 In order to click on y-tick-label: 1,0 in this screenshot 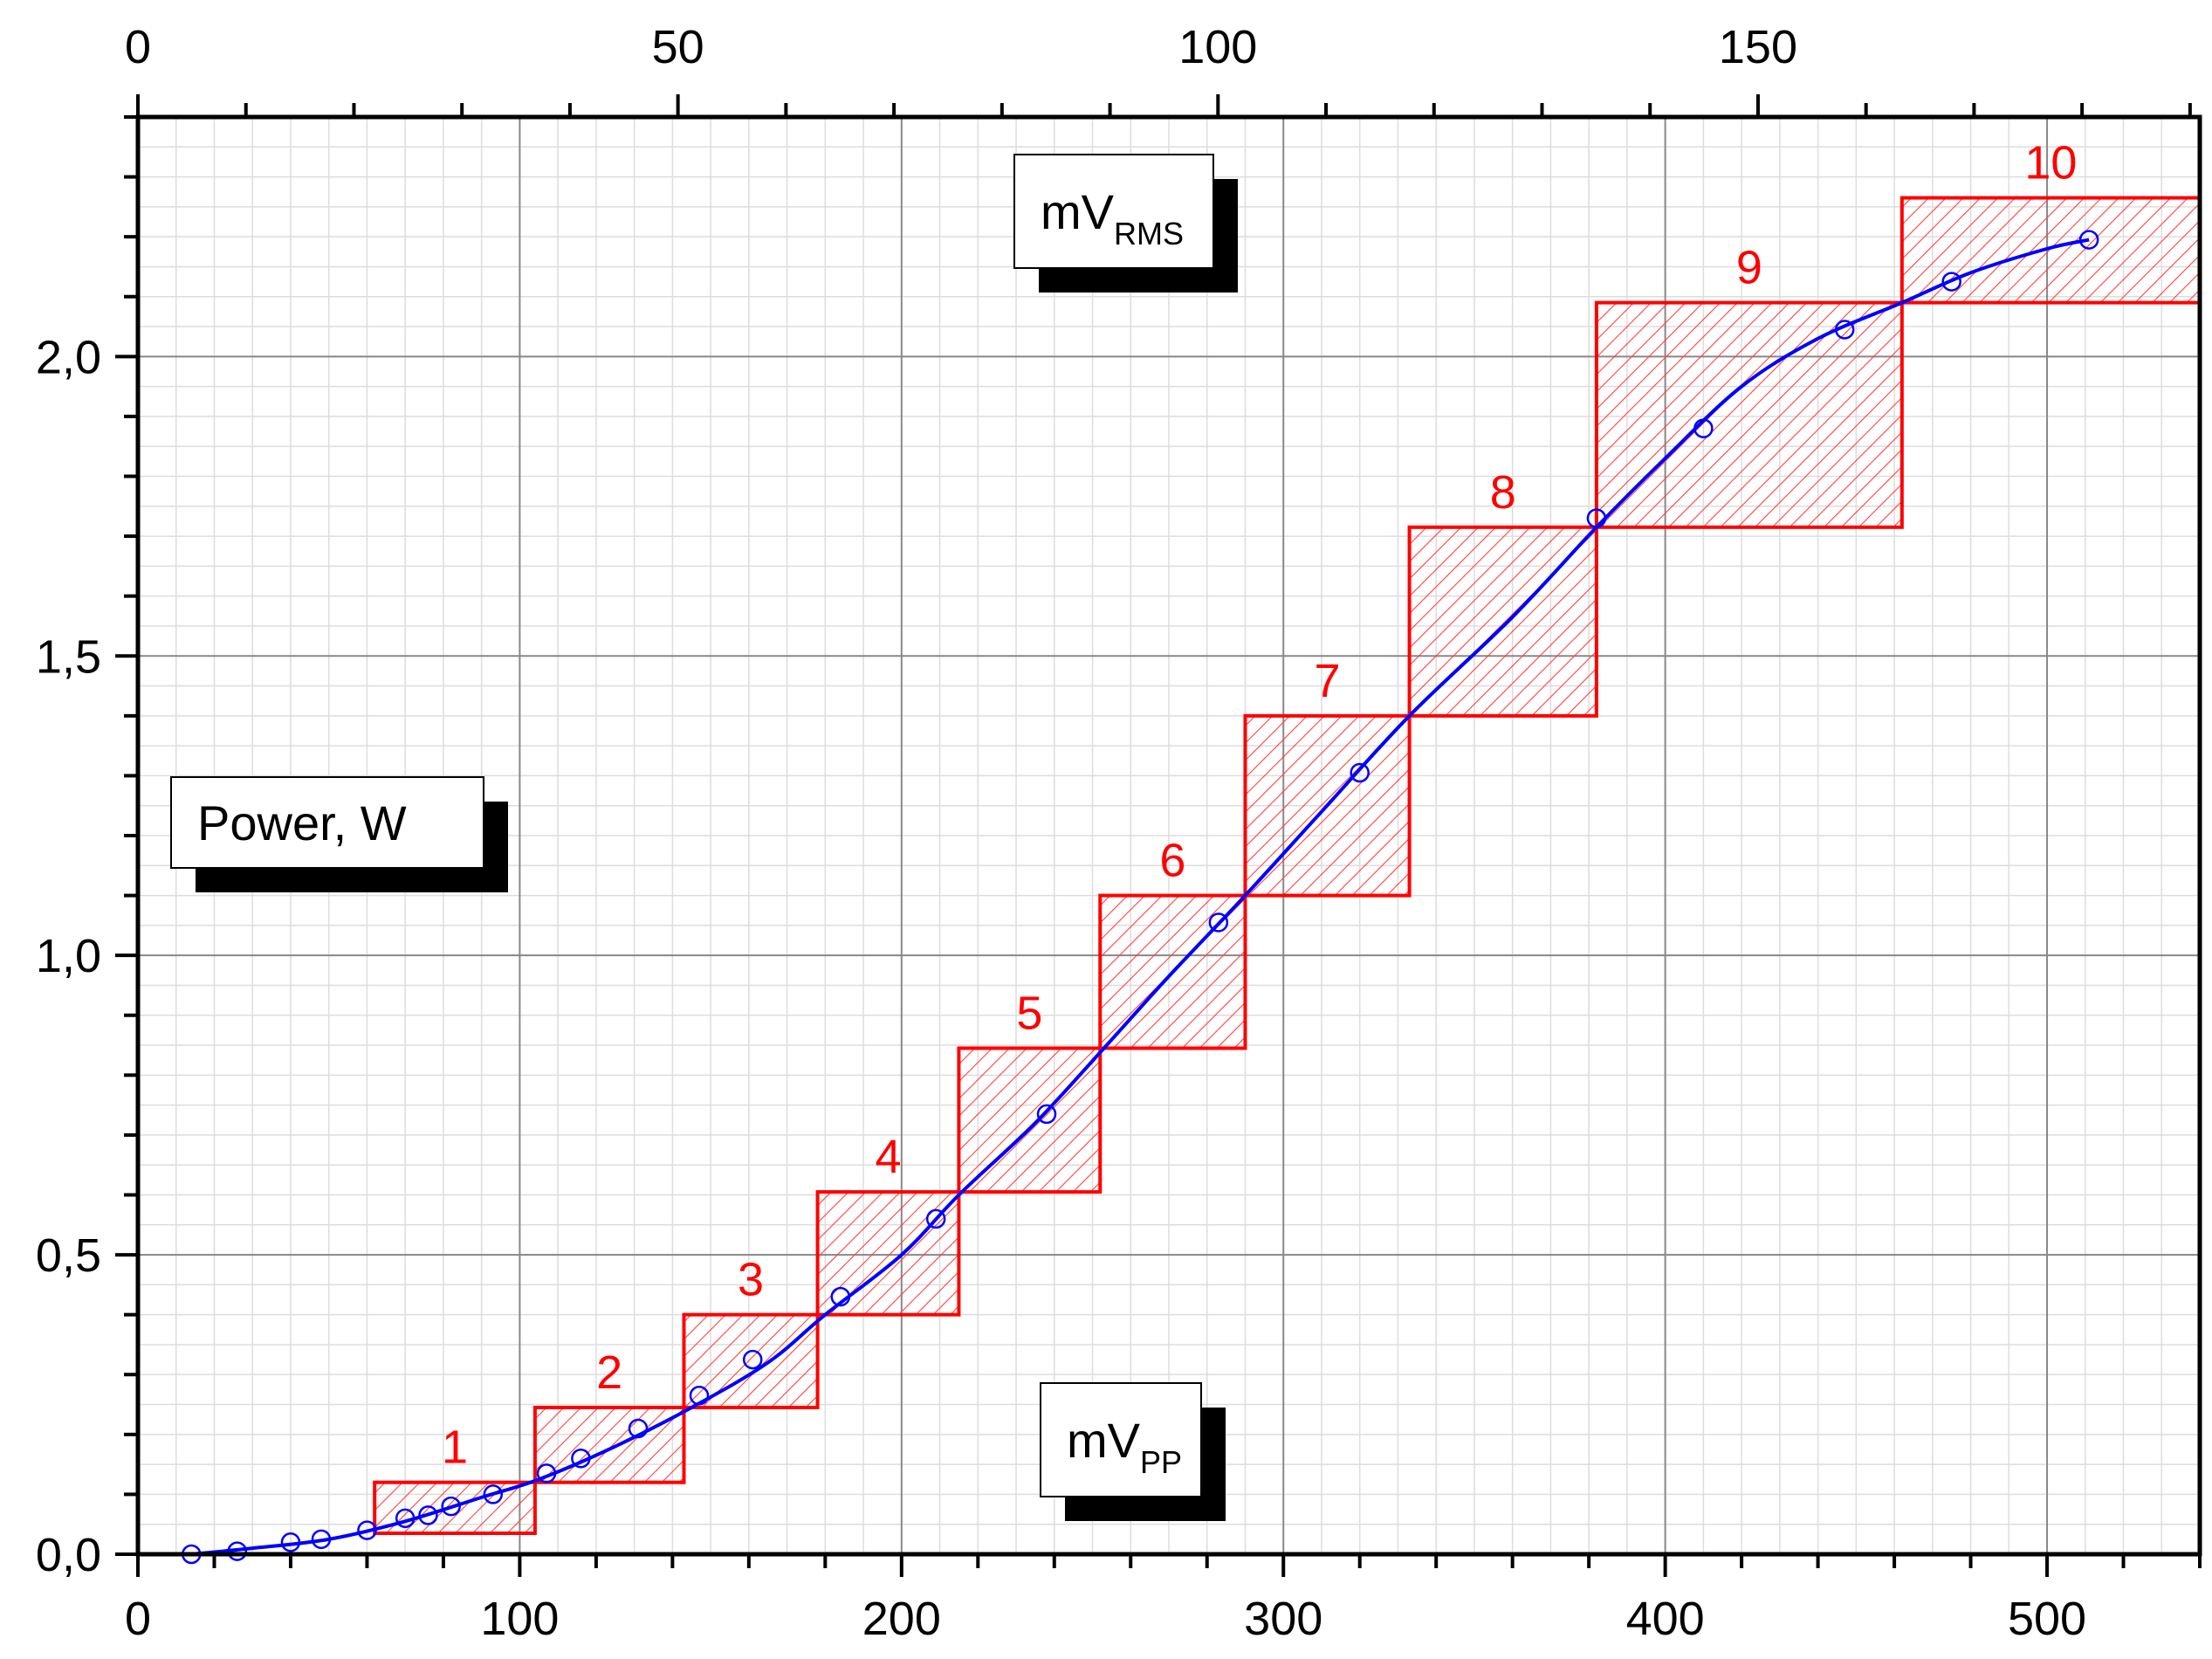, I will do `click(69, 956)`.